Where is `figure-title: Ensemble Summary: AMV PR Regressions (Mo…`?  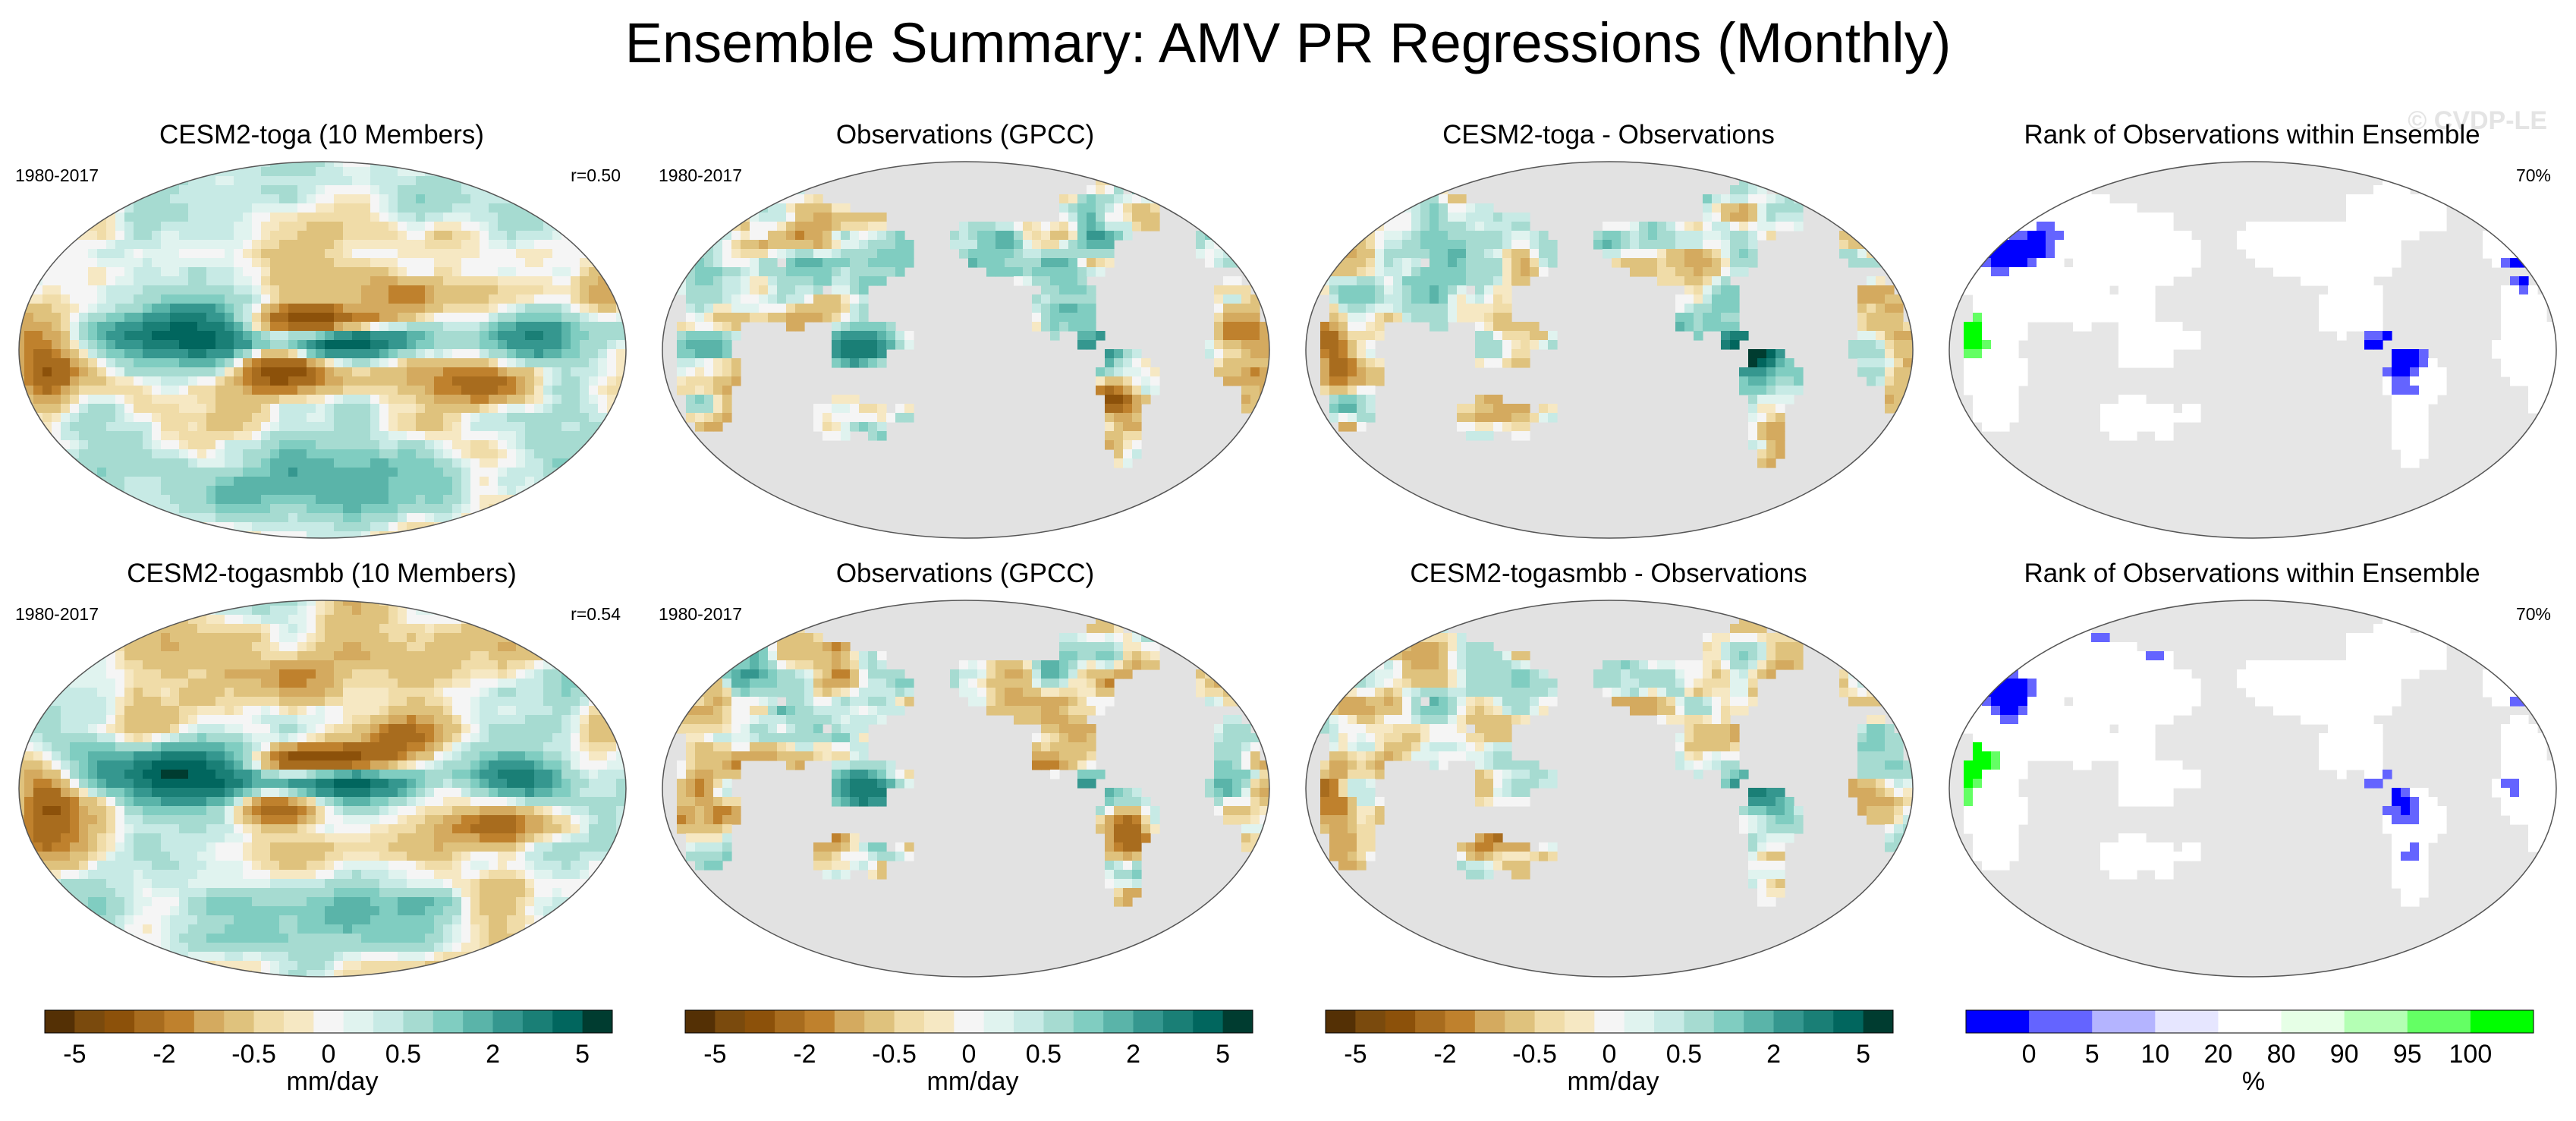 figure-title: Ensemble Summary: AMV PR Regressions (Mo… is located at coordinates (1288, 42).